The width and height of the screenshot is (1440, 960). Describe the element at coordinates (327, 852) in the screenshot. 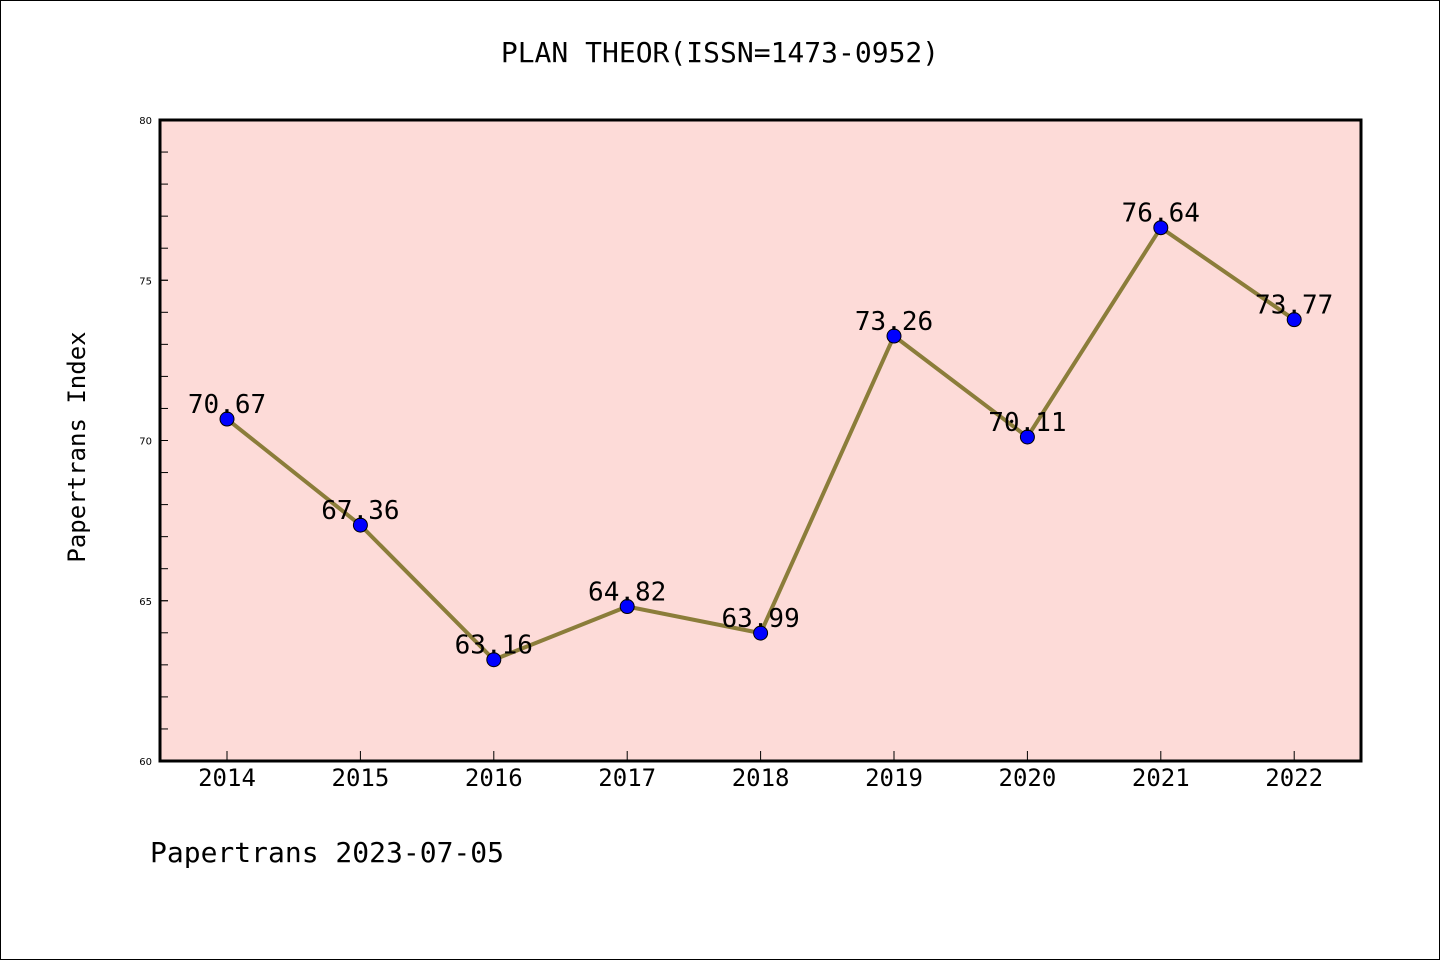

I see `footer-text: Papertrans 2023-07-05` at that location.